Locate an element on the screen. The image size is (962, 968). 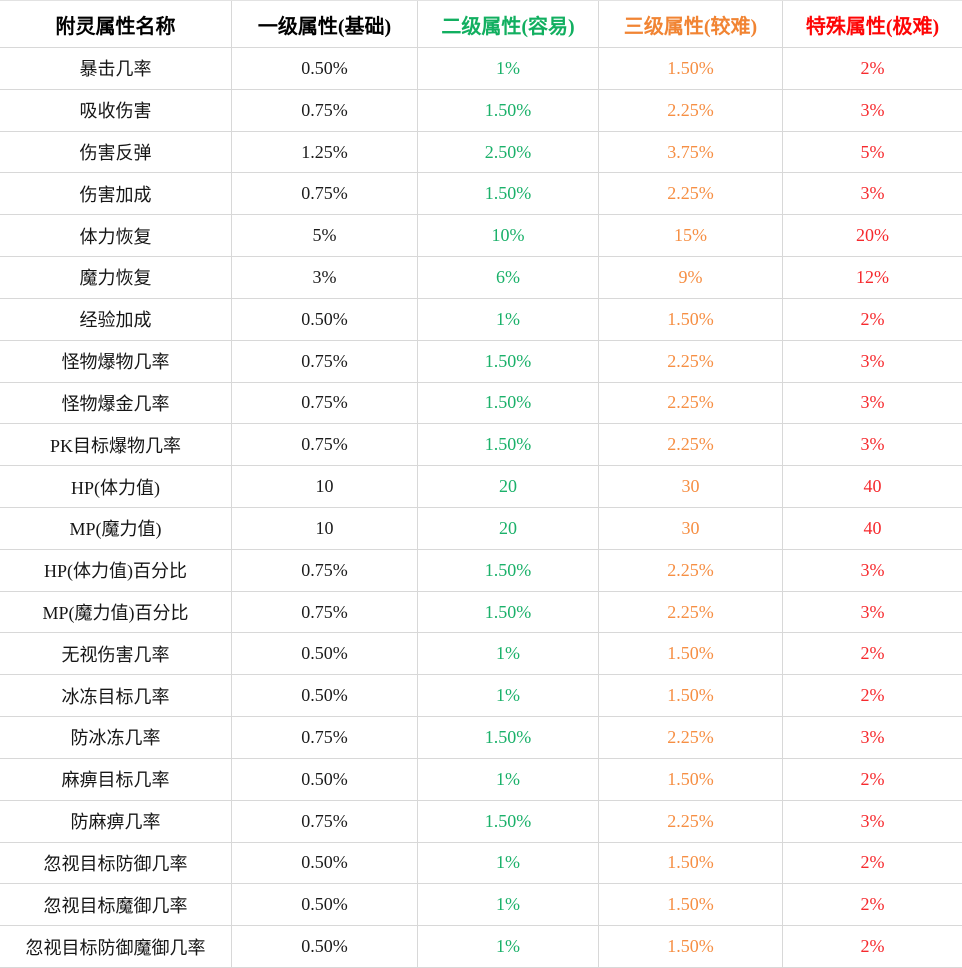
lv1-value-cell: 3% is located at coordinates (325, 278).